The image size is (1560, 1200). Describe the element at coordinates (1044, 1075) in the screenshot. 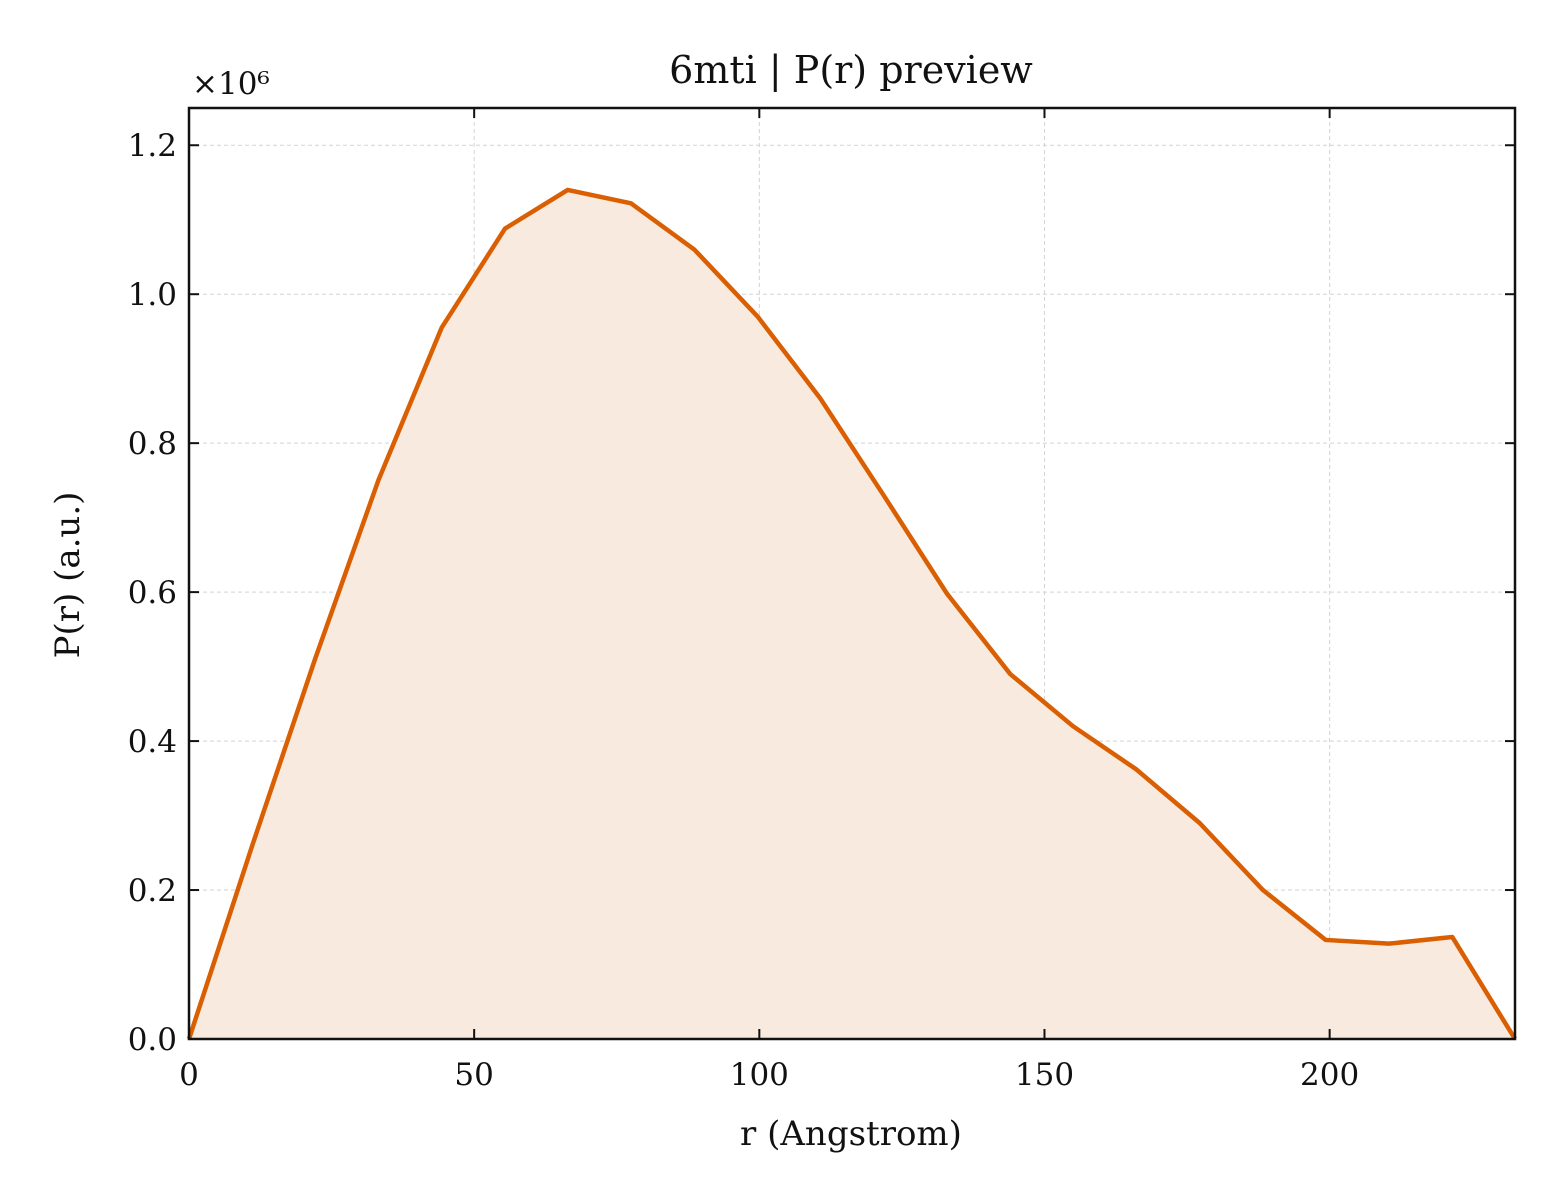

I see `x-tick-label: 150` at that location.